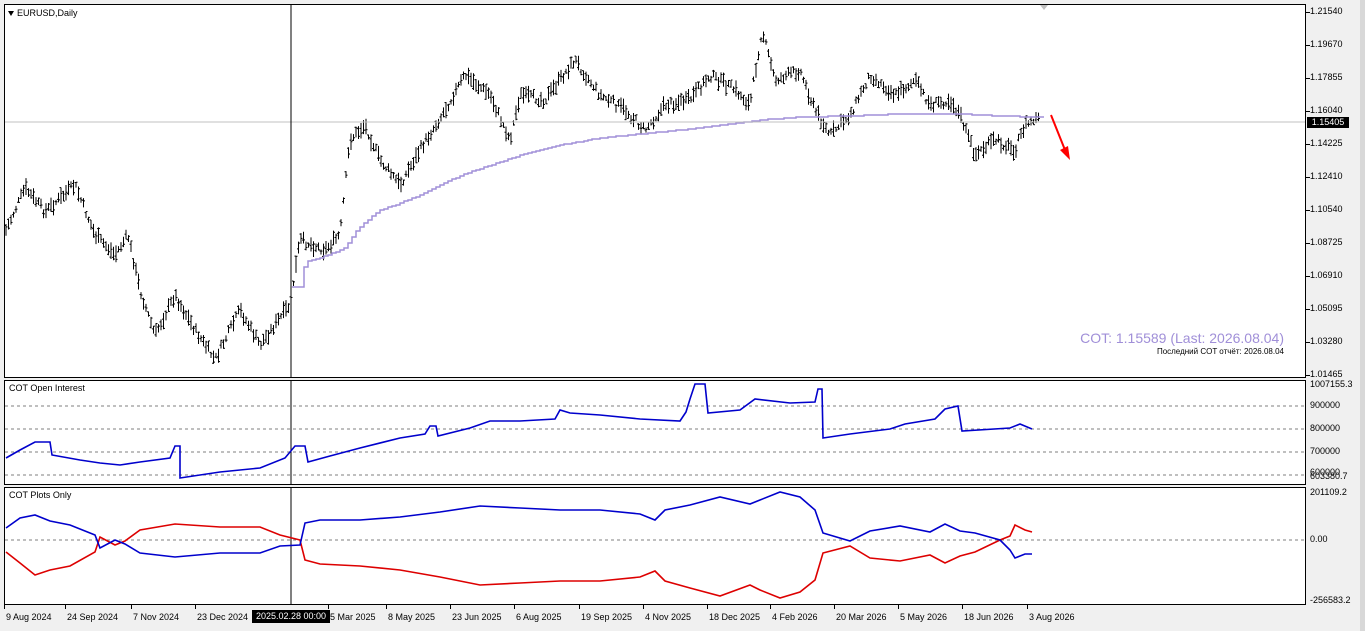  I want to click on oi-scale-label: 900000, so click(1325, 405).